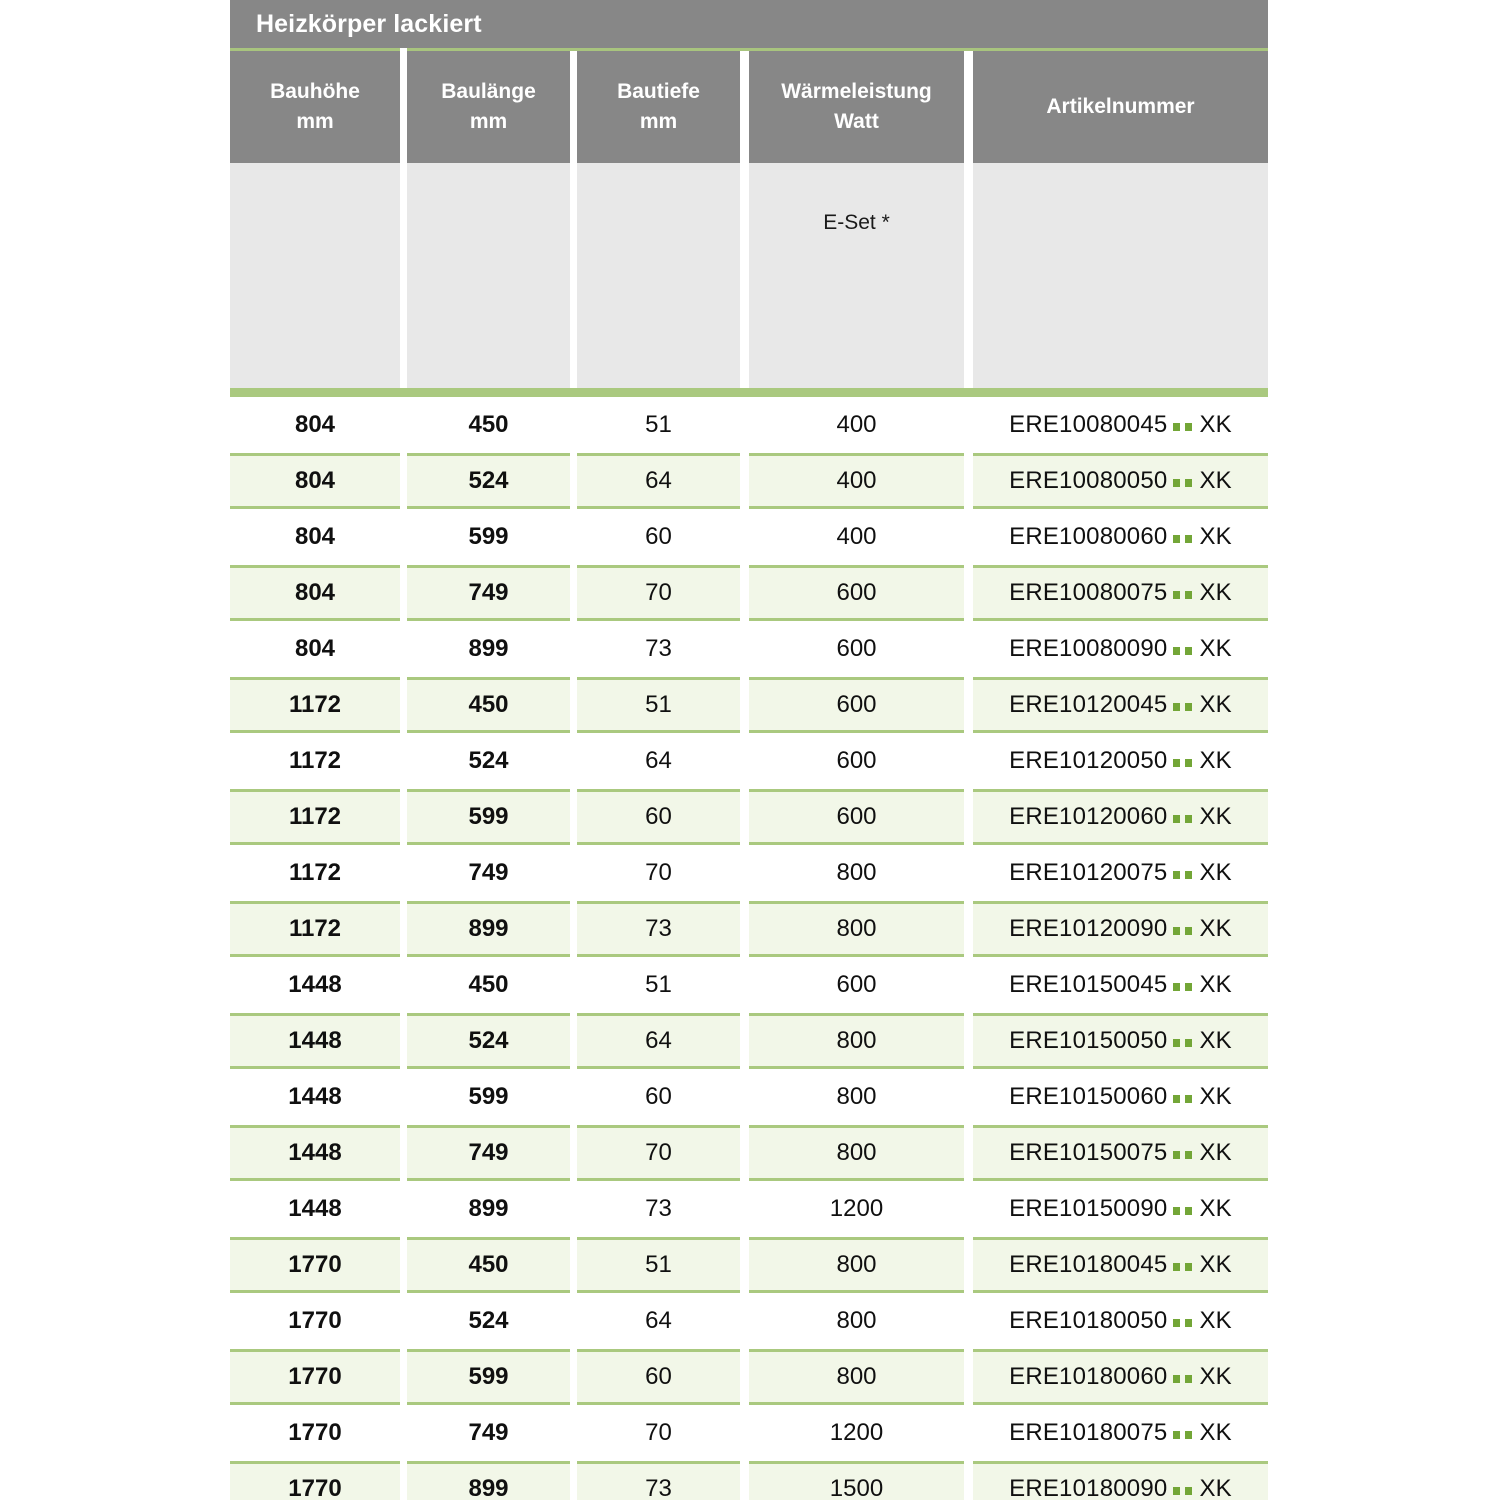 This screenshot has height=1500, width=1500. I want to click on cell-baulaenge: 599, so click(488, 1377).